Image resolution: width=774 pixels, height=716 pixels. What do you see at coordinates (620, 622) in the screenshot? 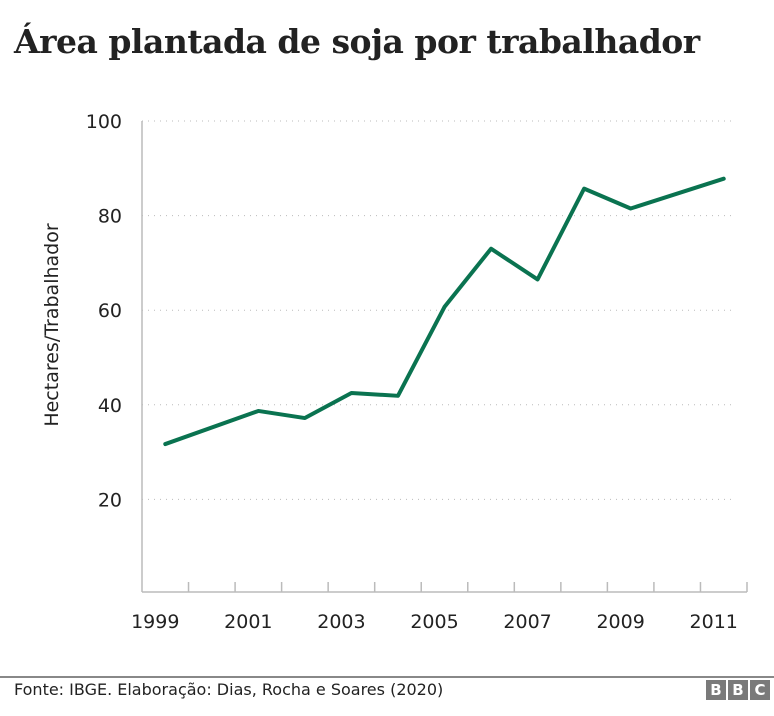
I see `x-tick-label: 2009` at bounding box center [620, 622].